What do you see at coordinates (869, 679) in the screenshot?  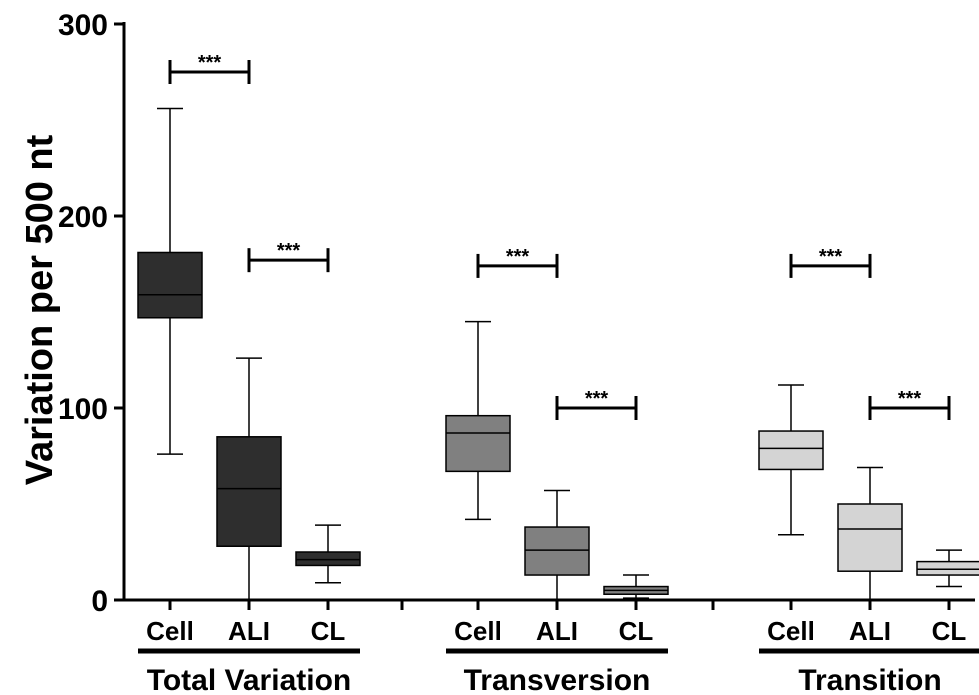 I see `group-label: Transition` at bounding box center [869, 679].